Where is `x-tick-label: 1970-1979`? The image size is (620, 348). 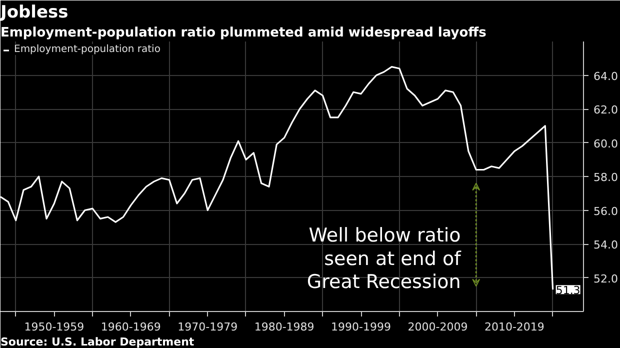 x-tick-label: 1970-1979 is located at coordinates (208, 327).